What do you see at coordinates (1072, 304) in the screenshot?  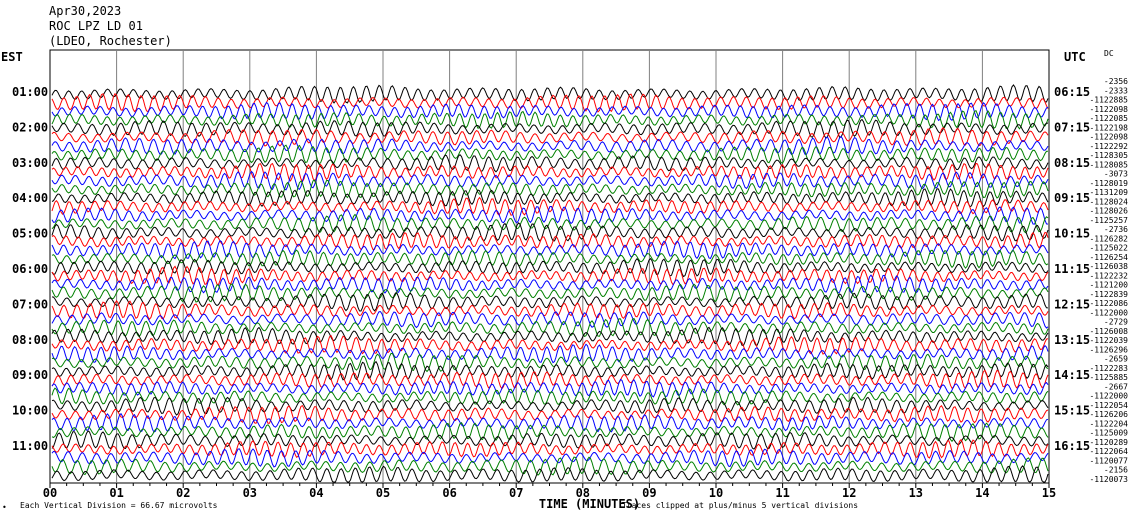 I see `utc-hour-label: 12:15` at bounding box center [1072, 304].